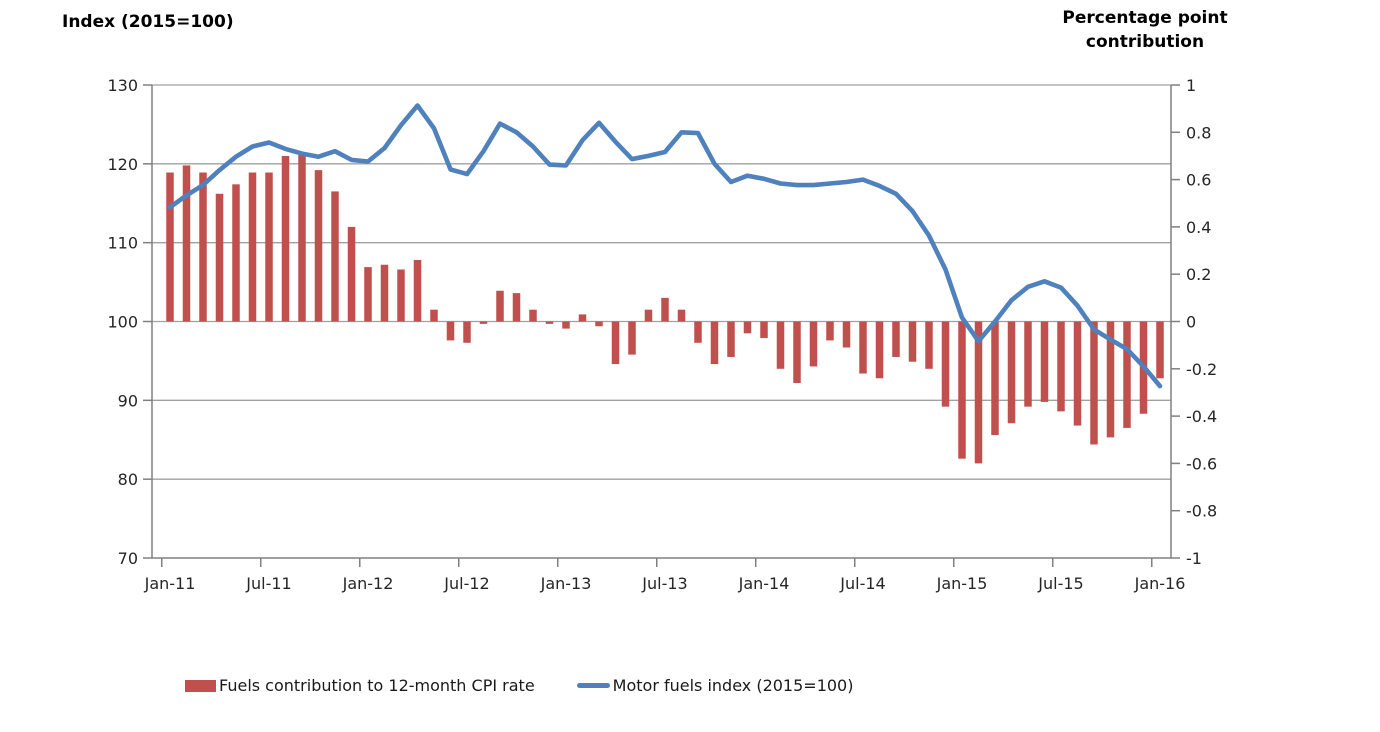 This screenshot has width=1380, height=732. Describe the element at coordinates (733, 685) in the screenshot. I see `legend-label-line: Motor fuels index (2015=100)` at that location.